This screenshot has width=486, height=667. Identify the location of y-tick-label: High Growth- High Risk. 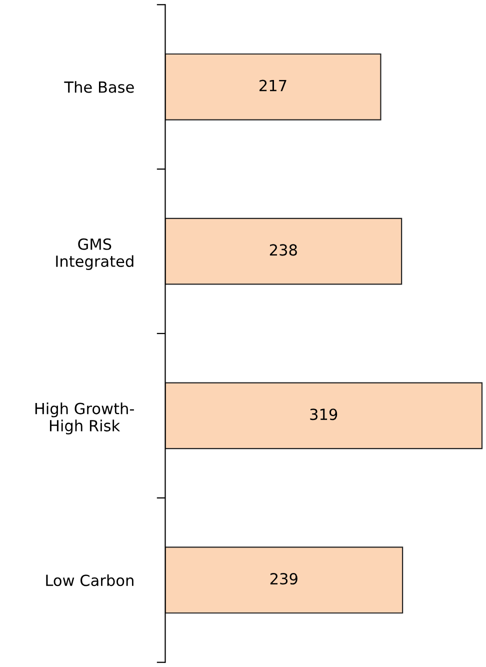
(84, 418).